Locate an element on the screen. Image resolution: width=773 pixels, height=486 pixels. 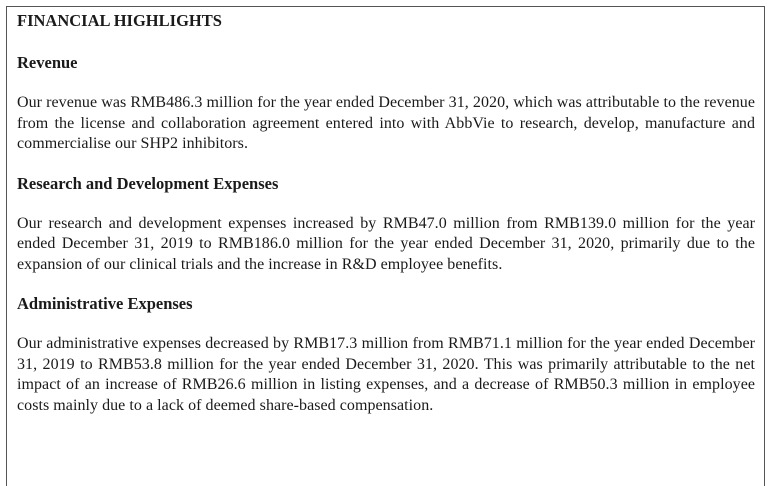
section-heading-revenue: Revenue is located at coordinates (47, 62).